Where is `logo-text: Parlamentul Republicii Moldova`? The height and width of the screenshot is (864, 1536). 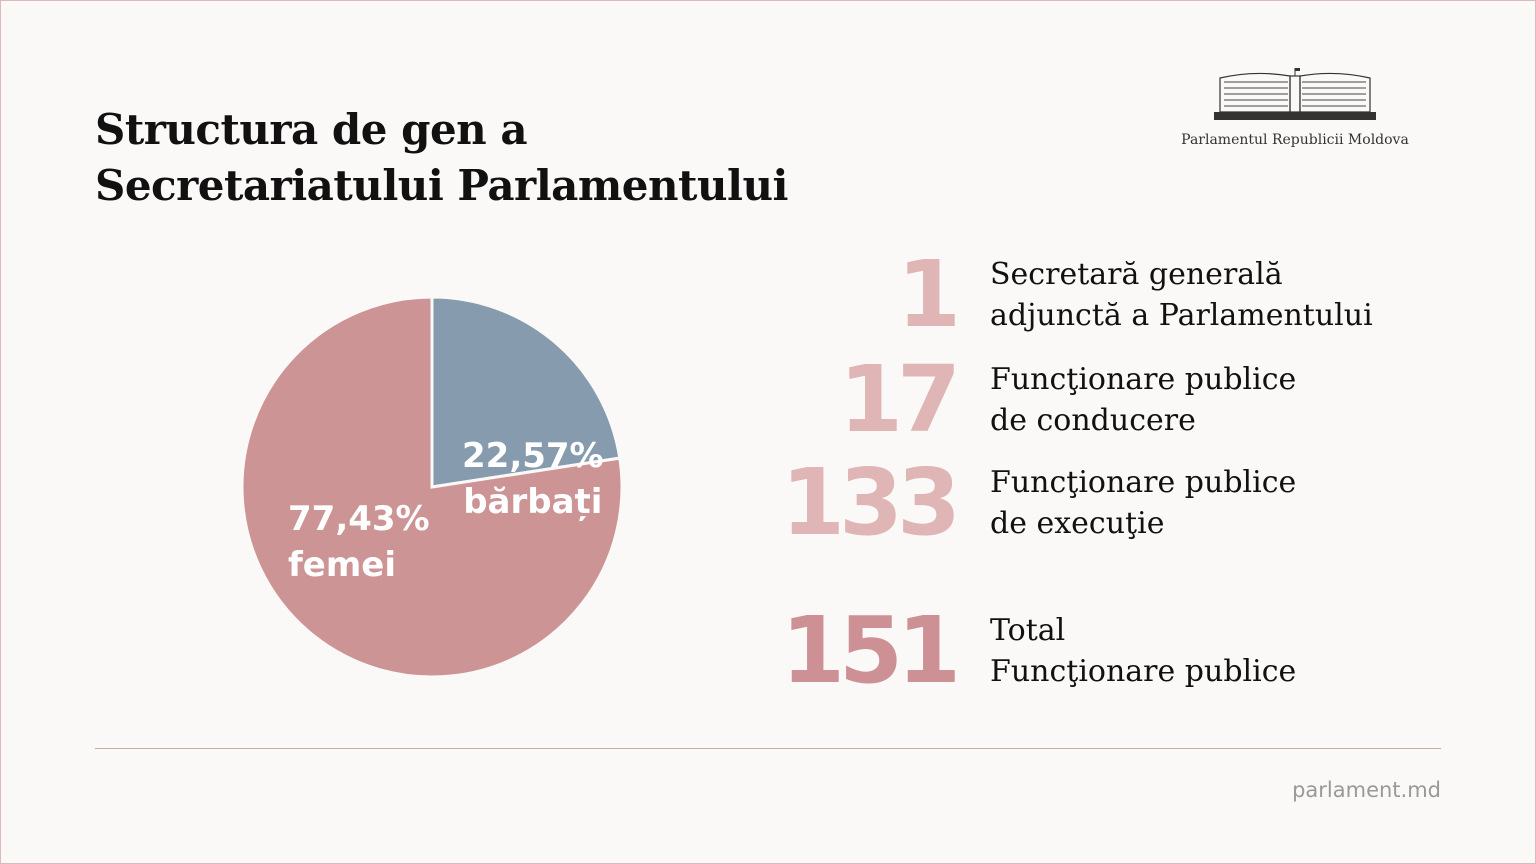
logo-text: Parlamentul Republicii Moldova is located at coordinates (1295, 140).